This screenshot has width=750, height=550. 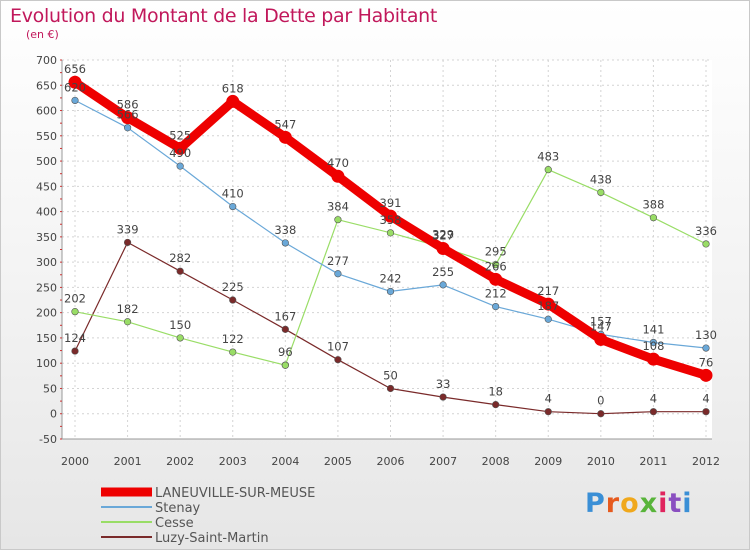 What do you see at coordinates (285, 461) in the screenshot?
I see `x-tick-label: 2004` at bounding box center [285, 461].